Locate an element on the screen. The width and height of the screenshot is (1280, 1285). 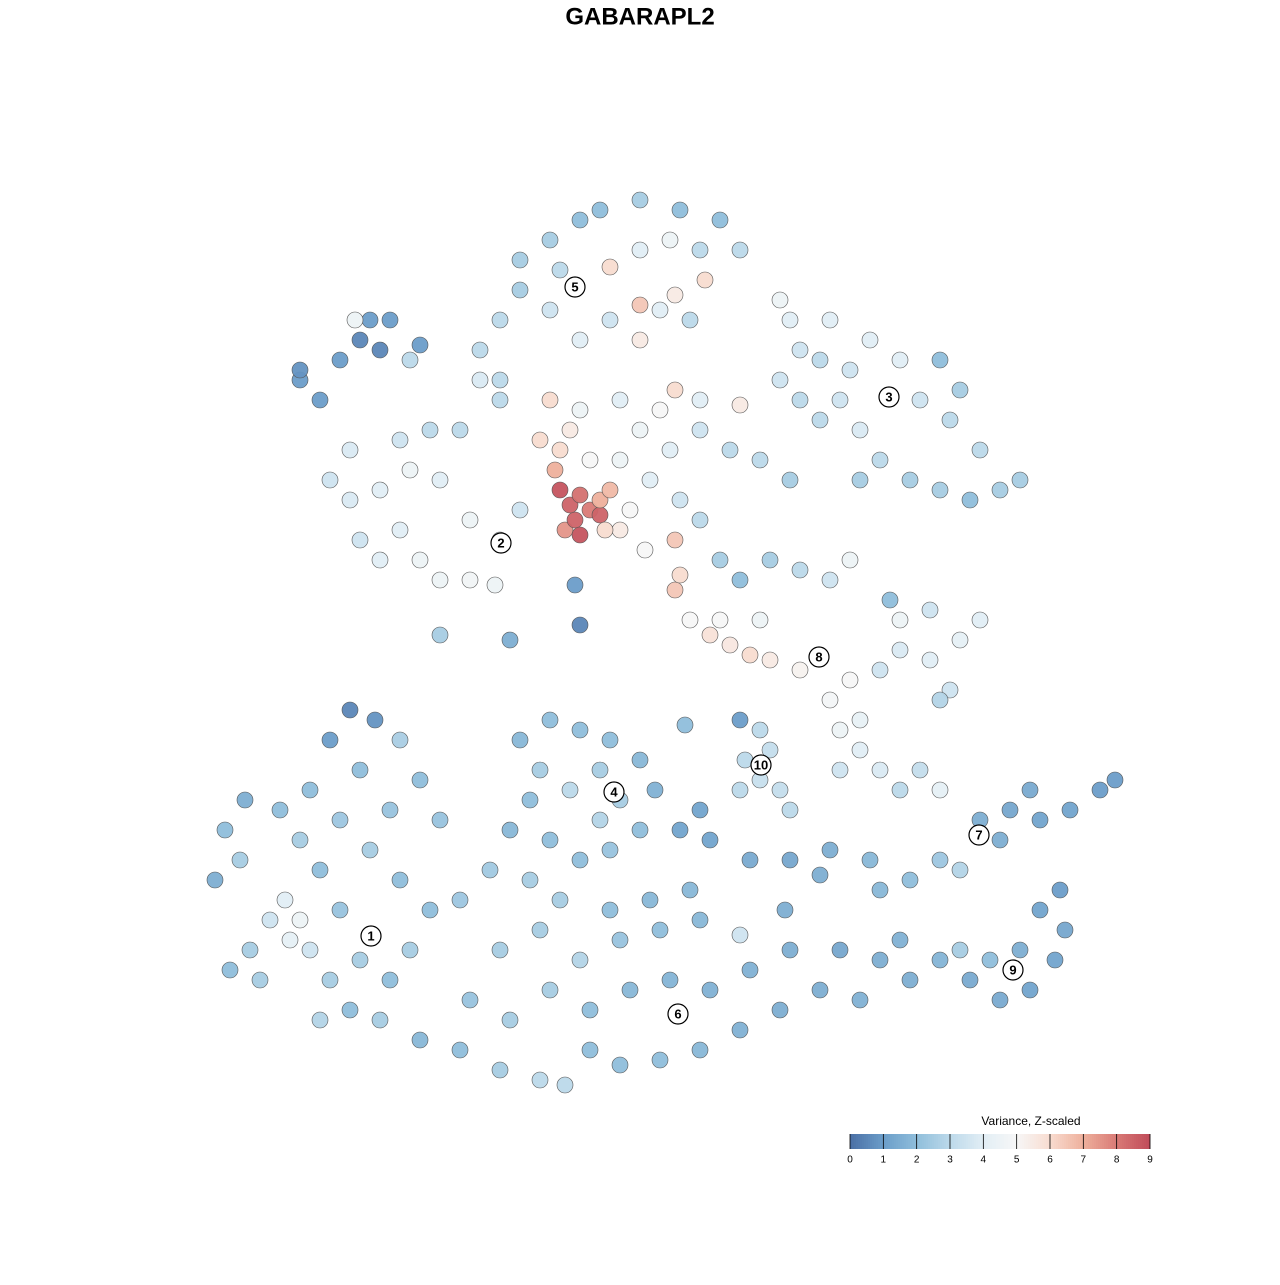
colorbar-tick-label: 3 is located at coordinates (950, 1160).